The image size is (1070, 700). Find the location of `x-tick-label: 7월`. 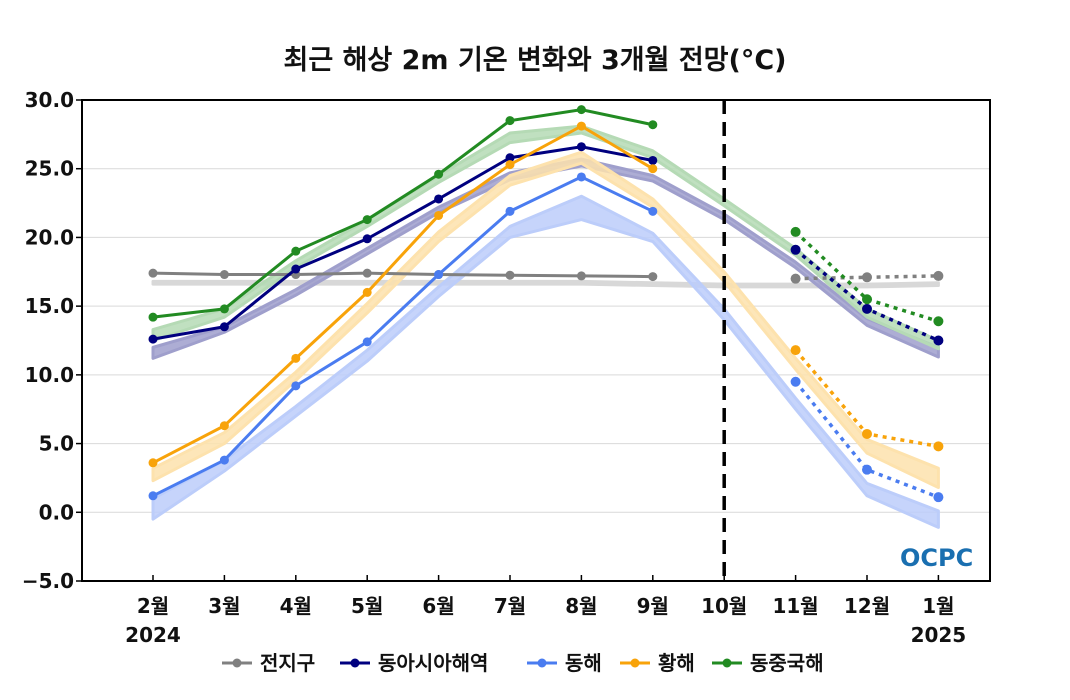

x-tick-label: 7월 is located at coordinates (510, 606).